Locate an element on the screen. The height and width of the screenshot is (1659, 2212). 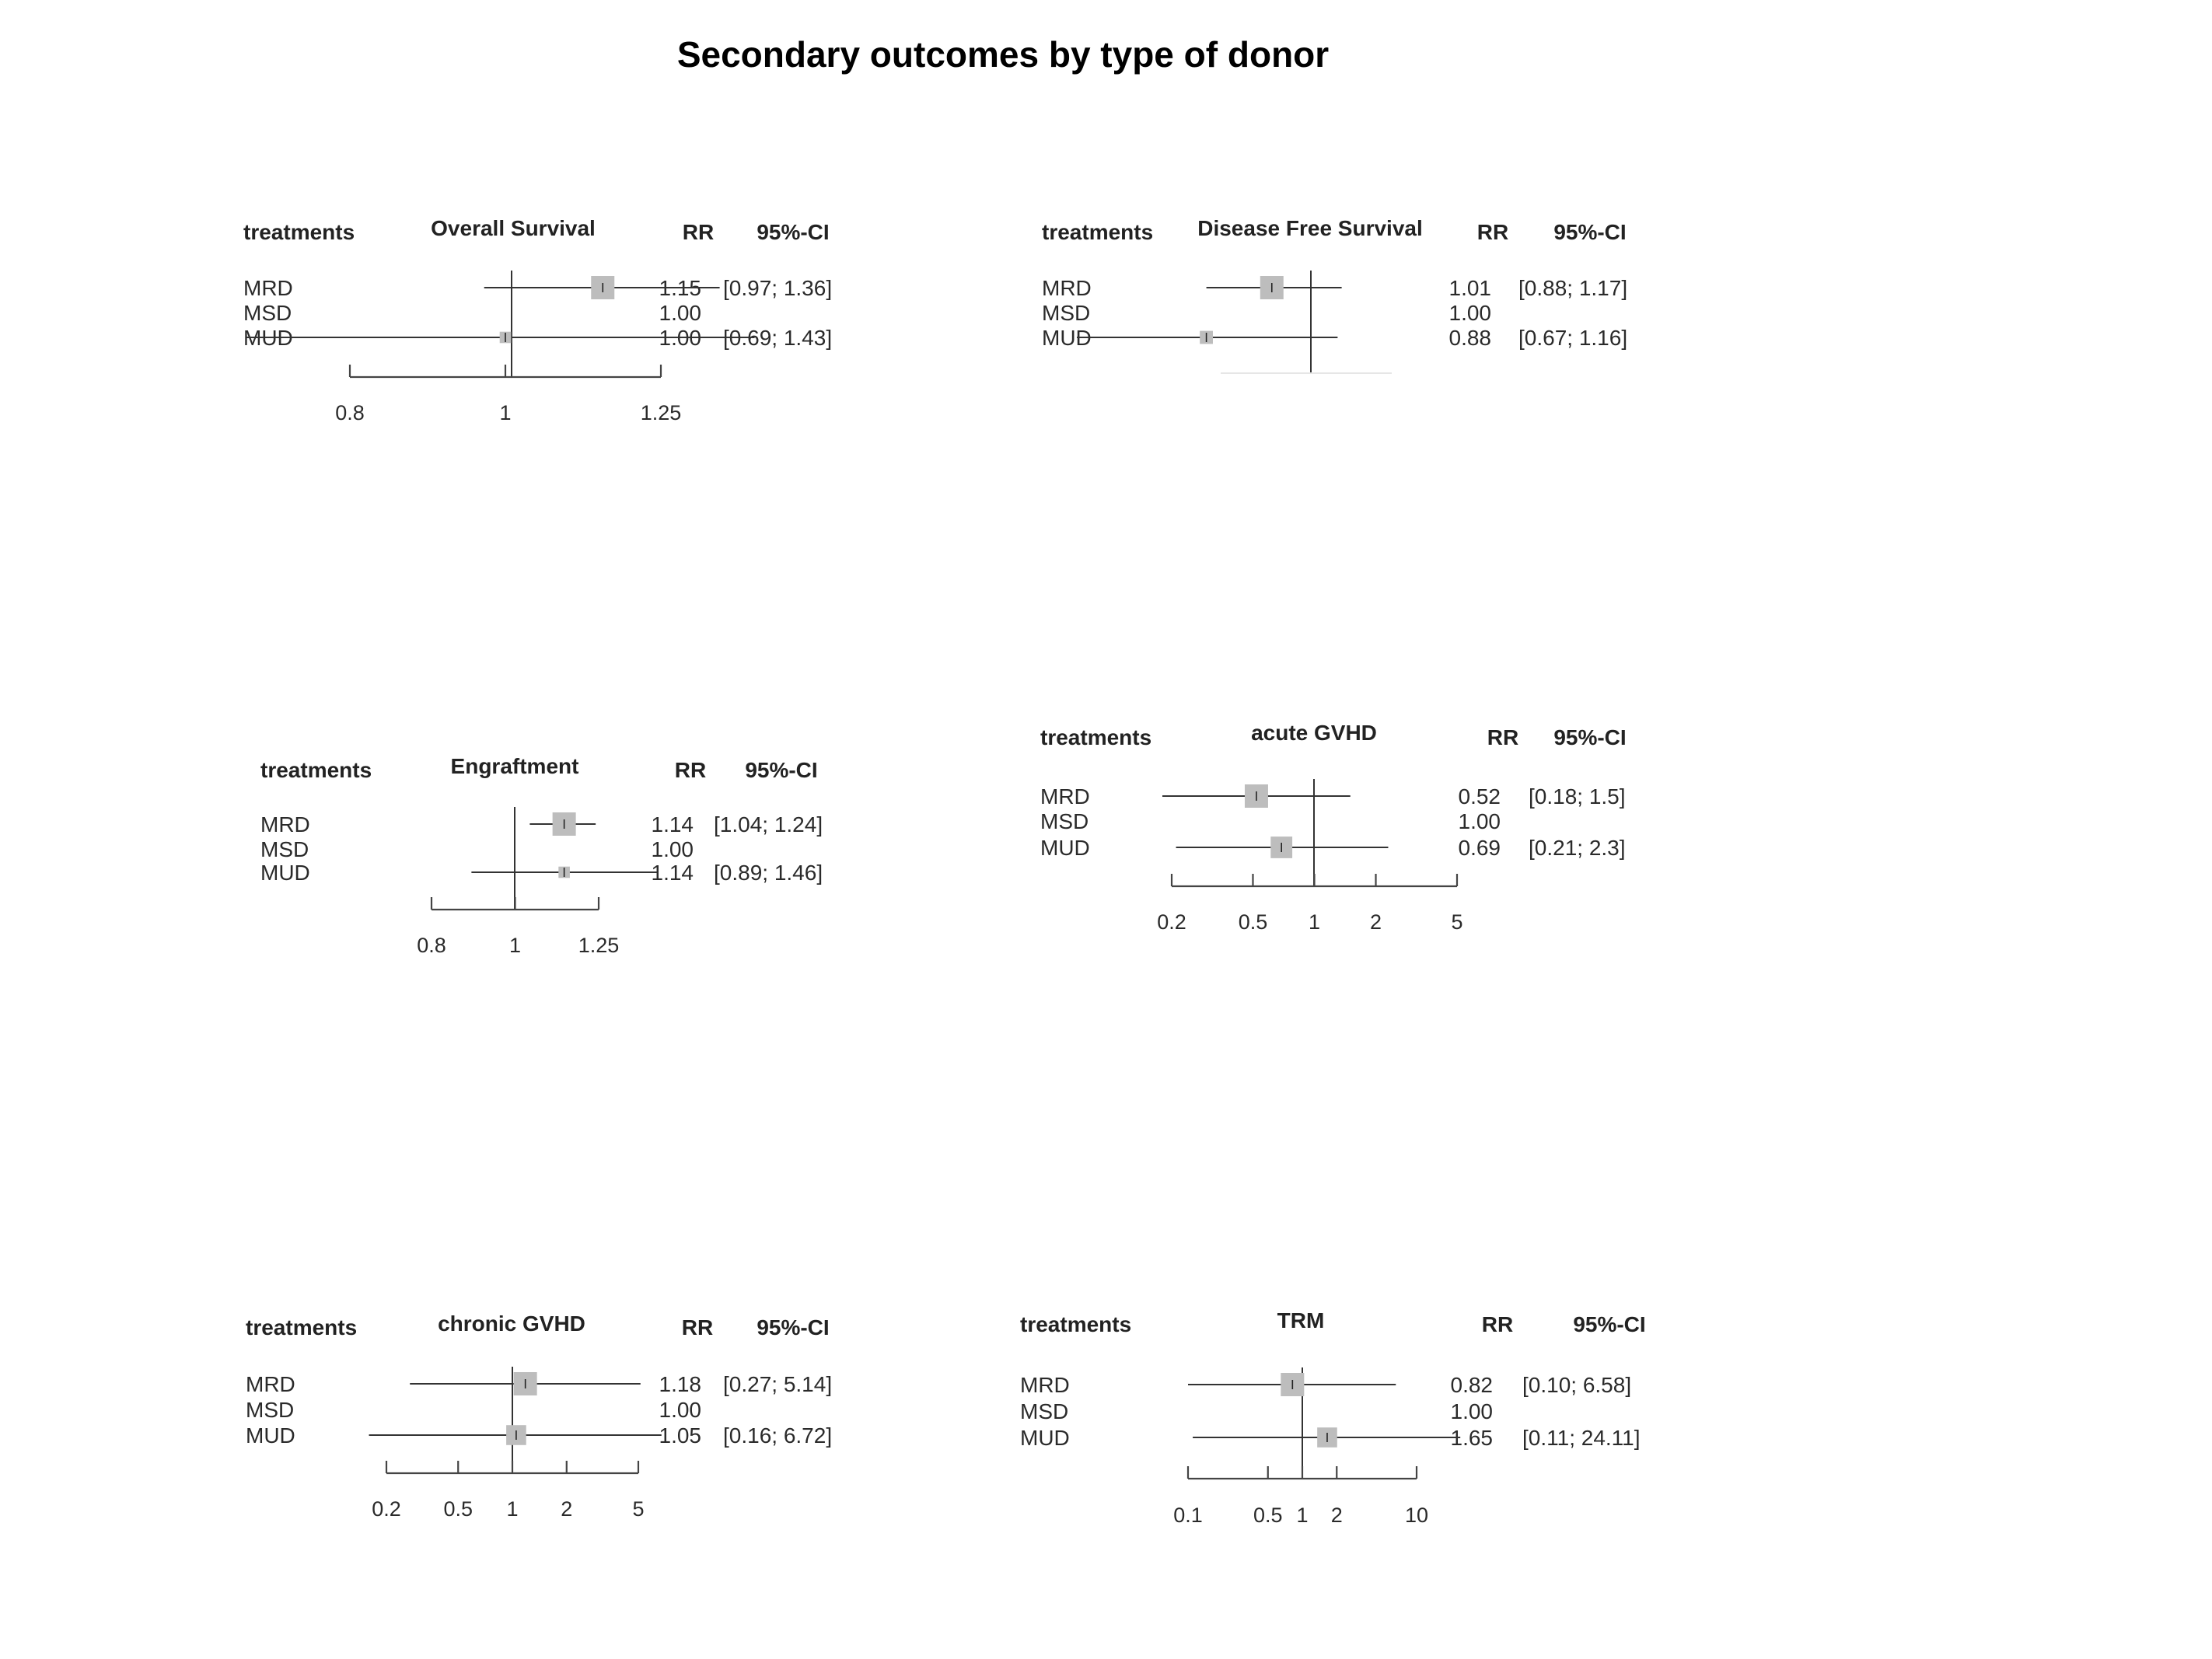
rr-value-mud: 1.05 is located at coordinates (680, 1435).